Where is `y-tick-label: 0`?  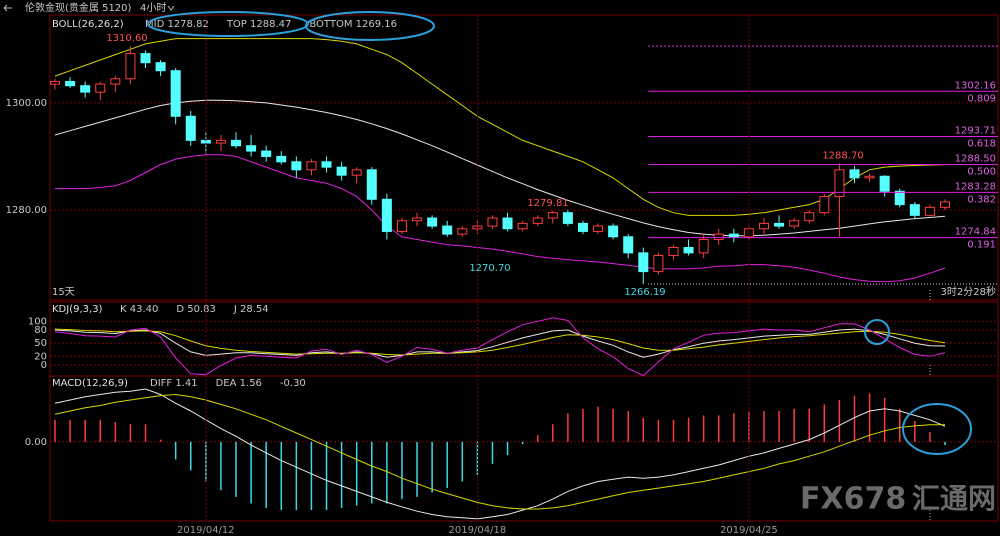 y-tick-label: 0 is located at coordinates (44, 365).